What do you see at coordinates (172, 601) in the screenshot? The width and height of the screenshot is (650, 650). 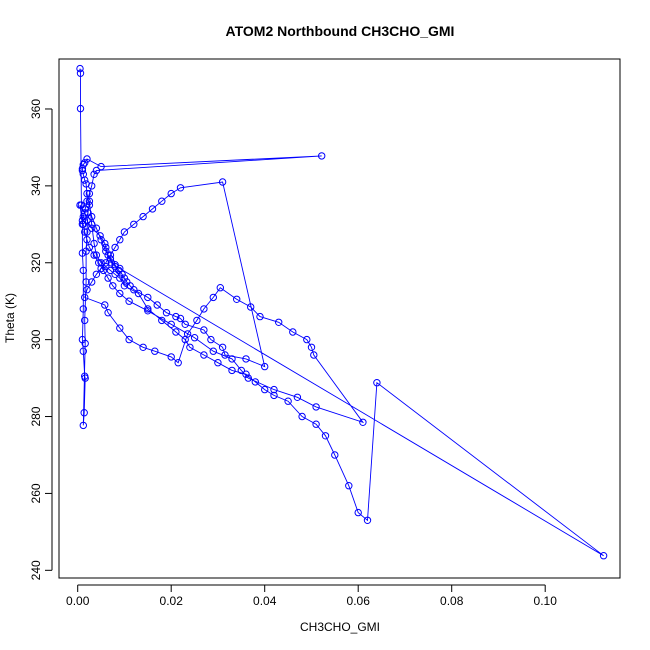 I see `x-tick-label: 0.02` at bounding box center [172, 601].